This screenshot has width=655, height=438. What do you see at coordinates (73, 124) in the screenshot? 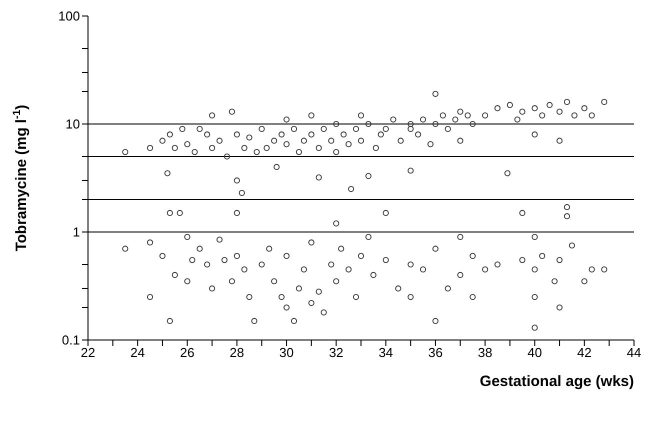
I see `y-tick-label: 10` at bounding box center [73, 124].